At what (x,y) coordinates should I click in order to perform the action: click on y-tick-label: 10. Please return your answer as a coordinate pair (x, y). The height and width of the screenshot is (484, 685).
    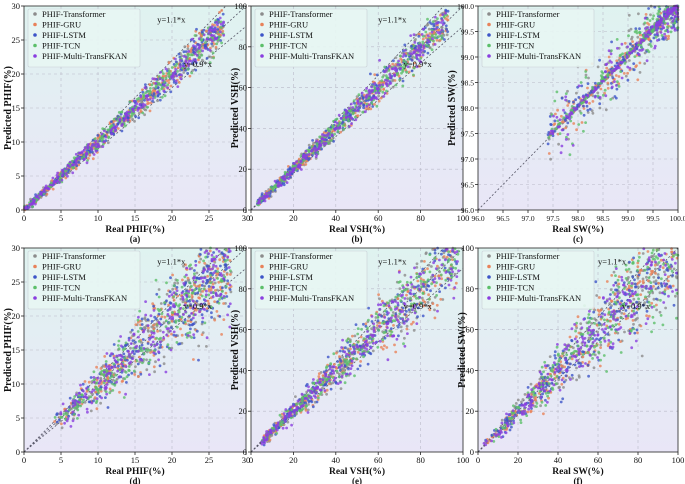
    Looking at the image, I should click on (16, 142).